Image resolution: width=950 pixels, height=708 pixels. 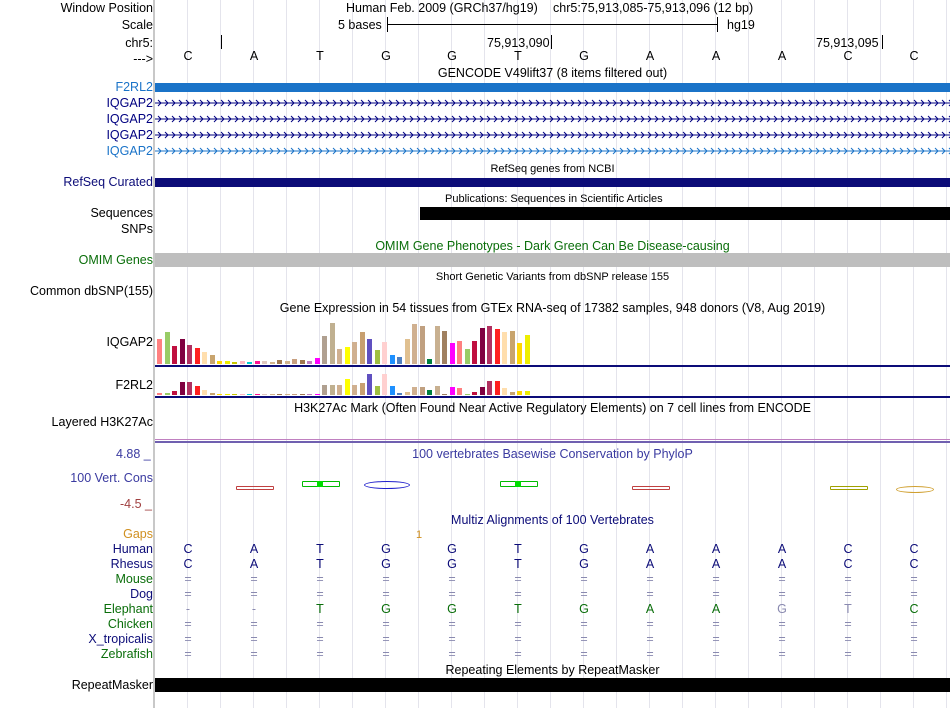 What do you see at coordinates (91, 291) in the screenshot?
I see `dbsnp-track-label: Common dbSNP(155)` at bounding box center [91, 291].